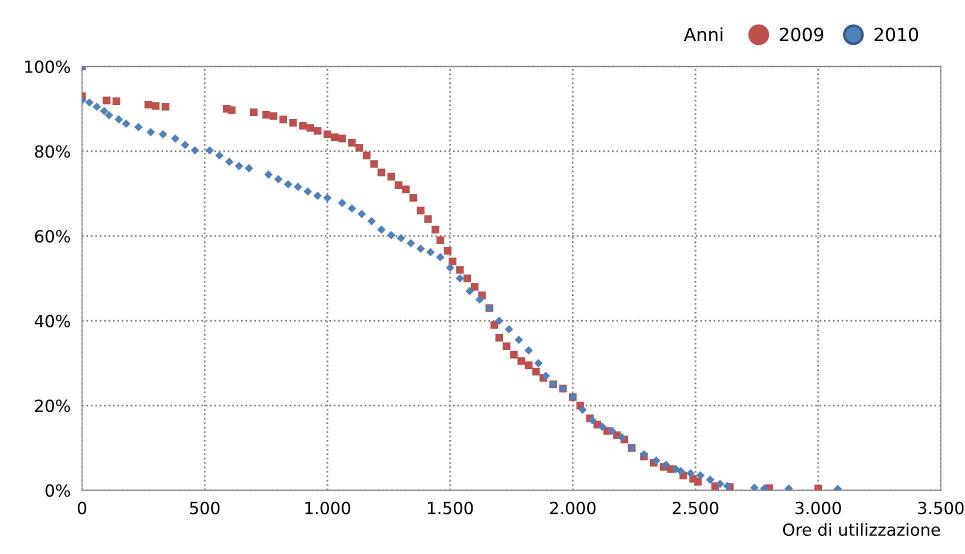  I want to click on x-tick-label: 0, so click(82, 508).